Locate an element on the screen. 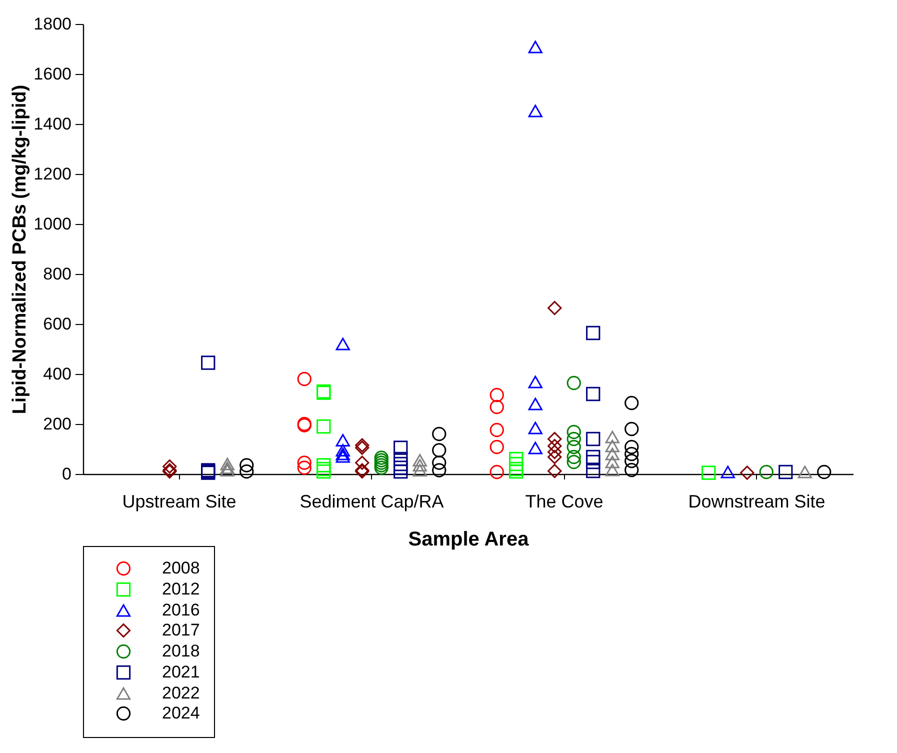 Image resolution: width=897 pixels, height=753 pixels. y-tick-label: 1200 is located at coordinates (53, 174).